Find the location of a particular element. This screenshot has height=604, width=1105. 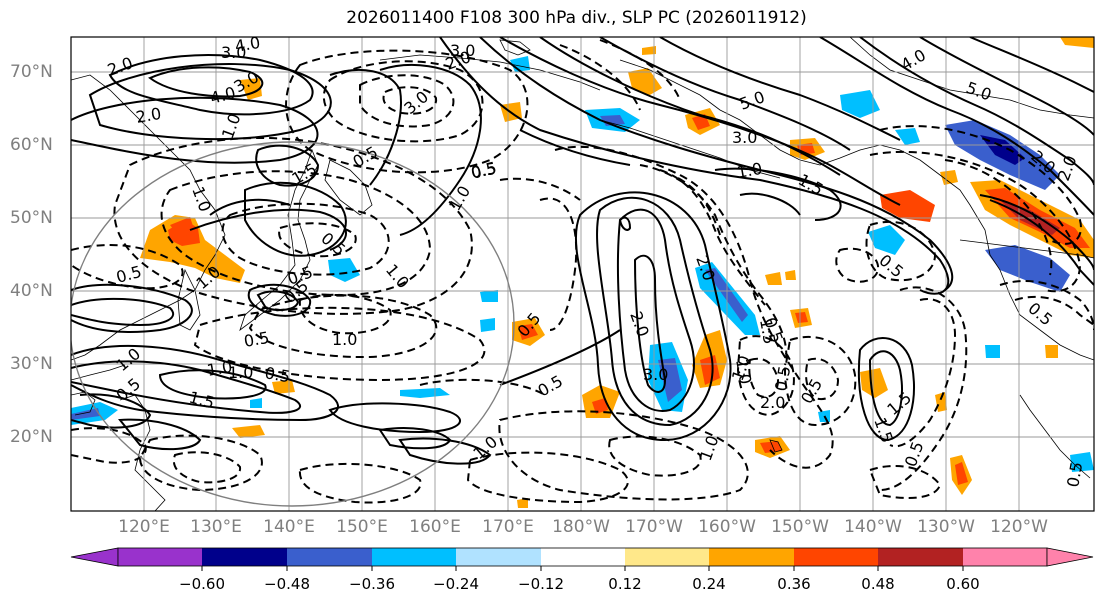

neg-patch-bc-core is located at coordinates (1002, 150).